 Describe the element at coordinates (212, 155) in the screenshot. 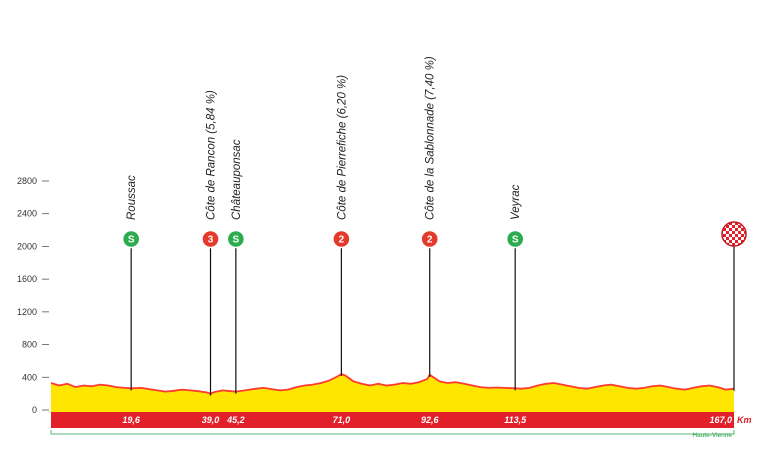

I see `waypoint-name-label: Côte de Rancon (5,84 %)` at that location.